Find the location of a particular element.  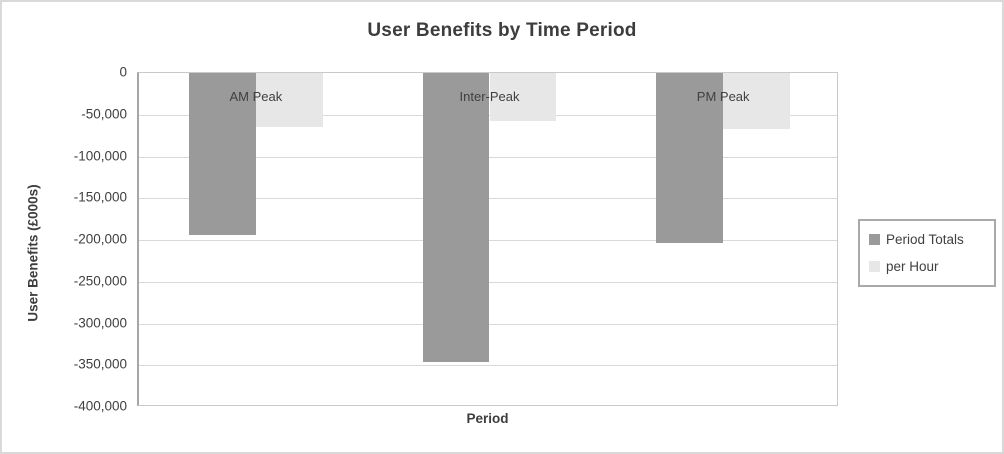

y-tick-label: -50,000 is located at coordinates (104, 114).